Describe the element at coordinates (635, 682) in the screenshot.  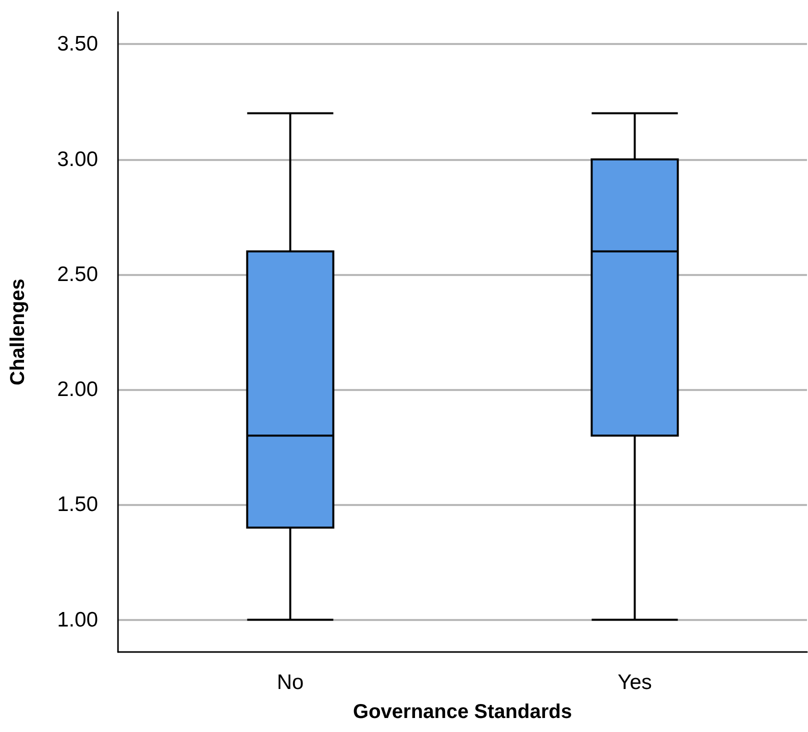
I see `x-tick-label: Yes` at that location.